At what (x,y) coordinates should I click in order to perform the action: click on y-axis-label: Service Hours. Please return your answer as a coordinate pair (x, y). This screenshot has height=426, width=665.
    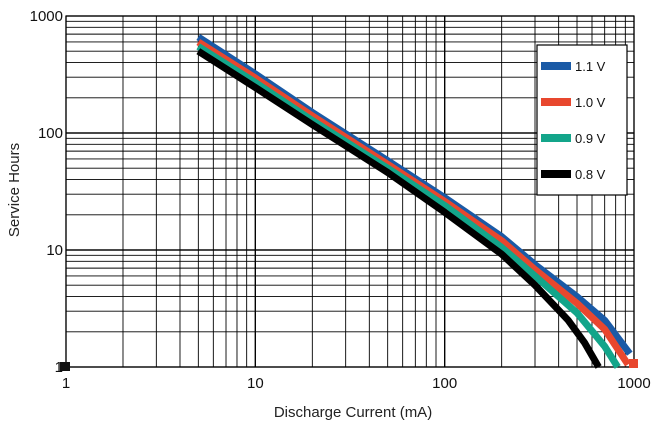
    Looking at the image, I should click on (14, 190).